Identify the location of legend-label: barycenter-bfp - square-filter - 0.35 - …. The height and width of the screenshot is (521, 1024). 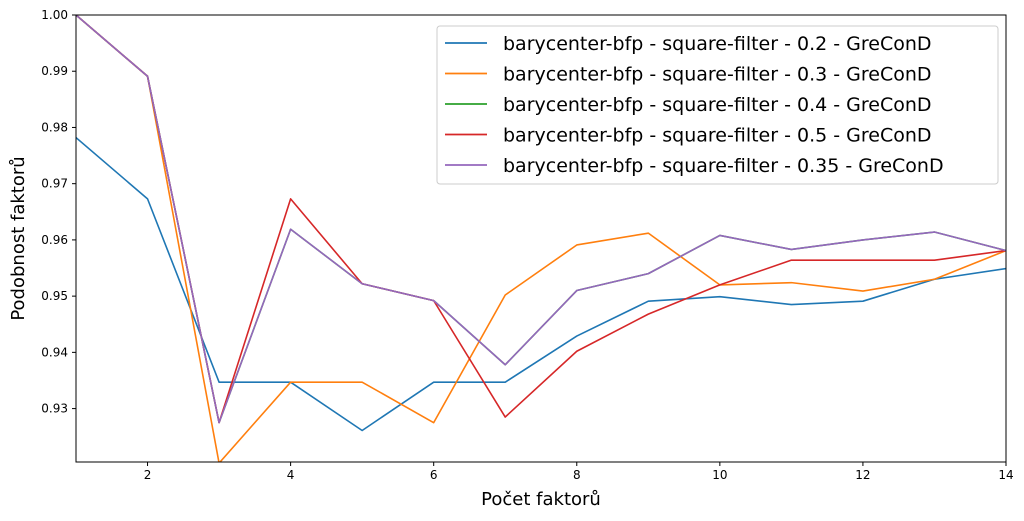
(723, 166).